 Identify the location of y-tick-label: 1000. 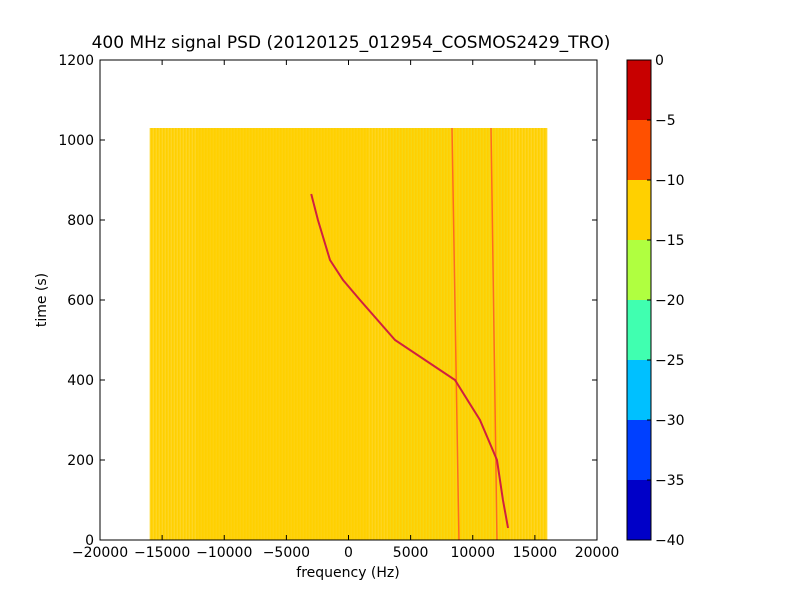
(76, 141).